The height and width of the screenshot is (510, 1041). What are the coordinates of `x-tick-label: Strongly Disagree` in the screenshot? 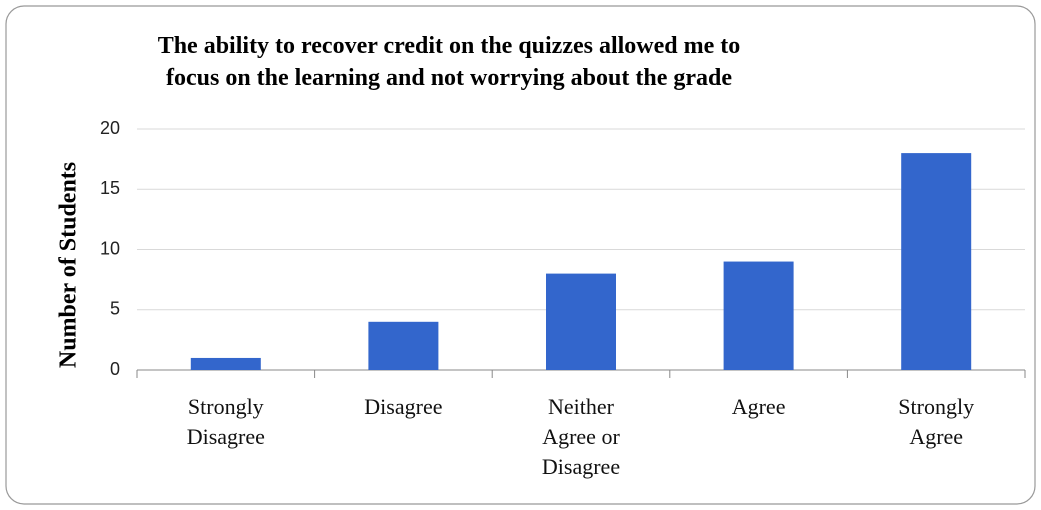 It's located at (225, 421).